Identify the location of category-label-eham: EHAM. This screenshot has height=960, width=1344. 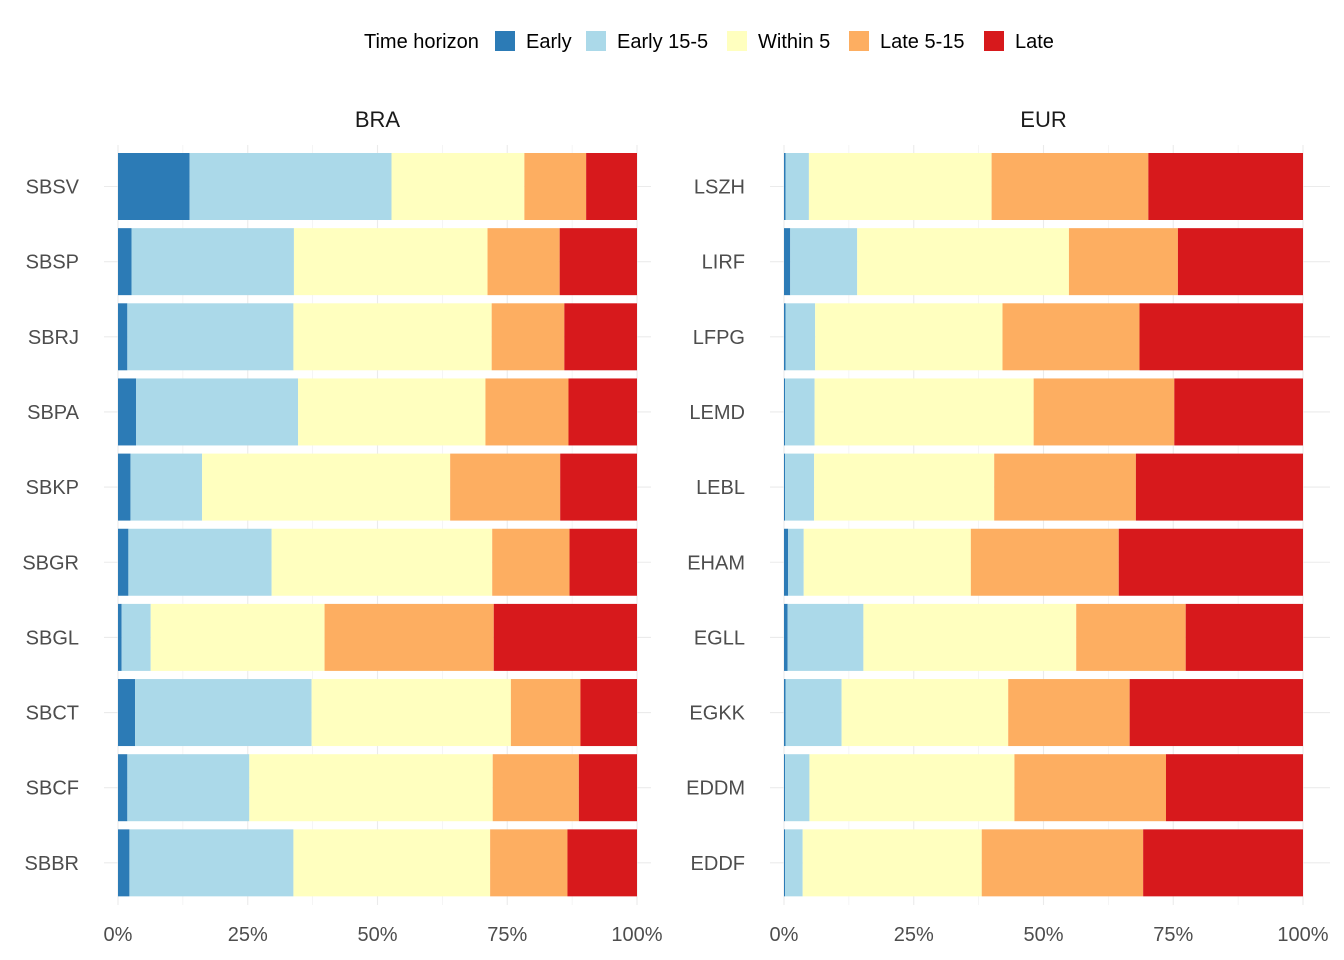
(716, 563).